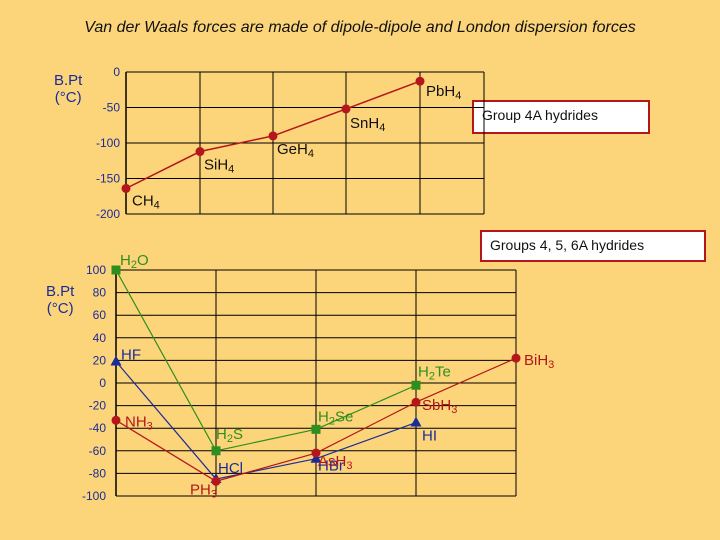 This screenshot has width=720, height=540. What do you see at coordinates (60, 308) in the screenshot?
I see `chart2-ylabel-line2: (°C)` at bounding box center [60, 308].